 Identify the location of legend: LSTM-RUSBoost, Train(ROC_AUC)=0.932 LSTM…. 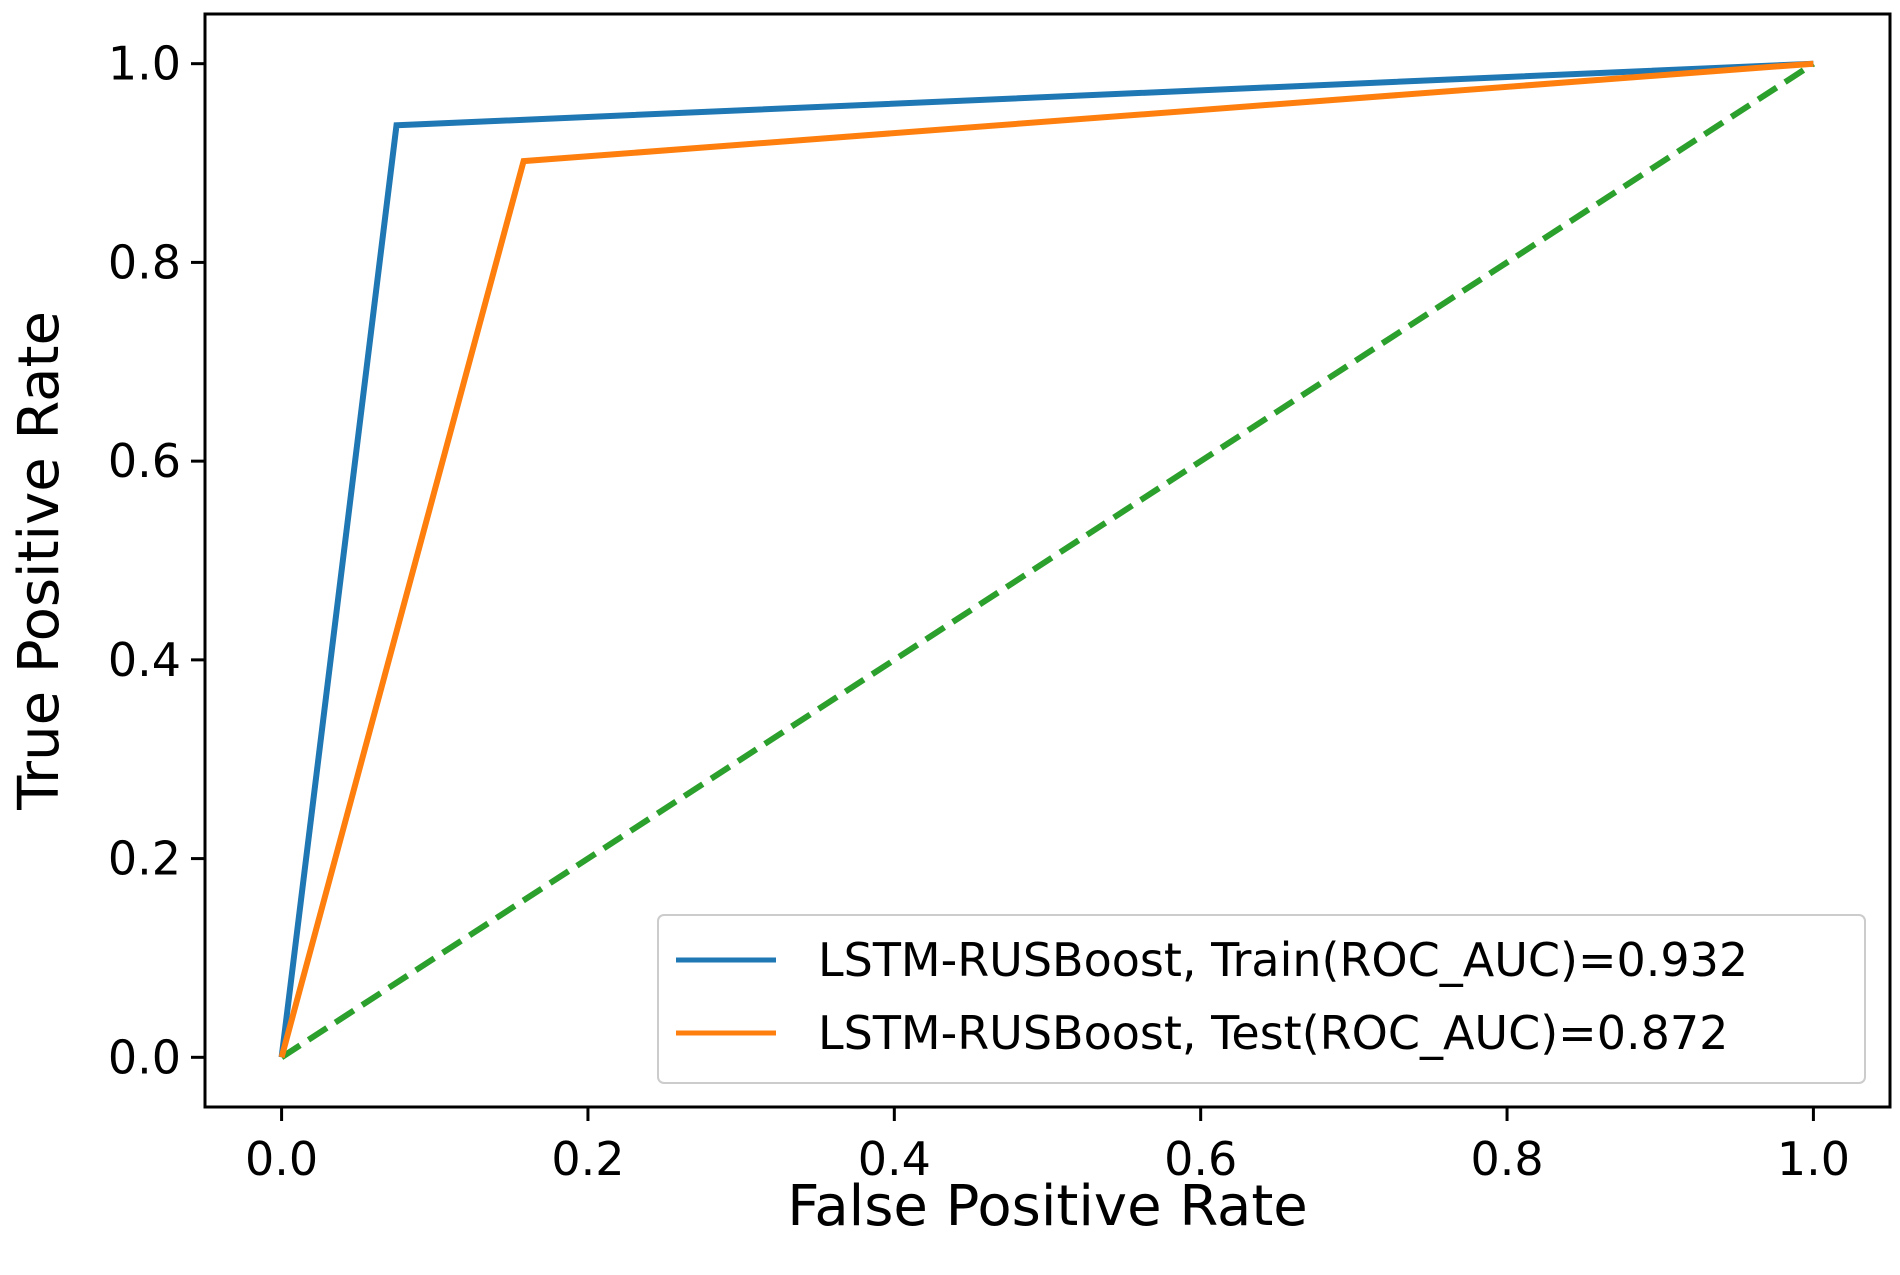
(1261, 999).